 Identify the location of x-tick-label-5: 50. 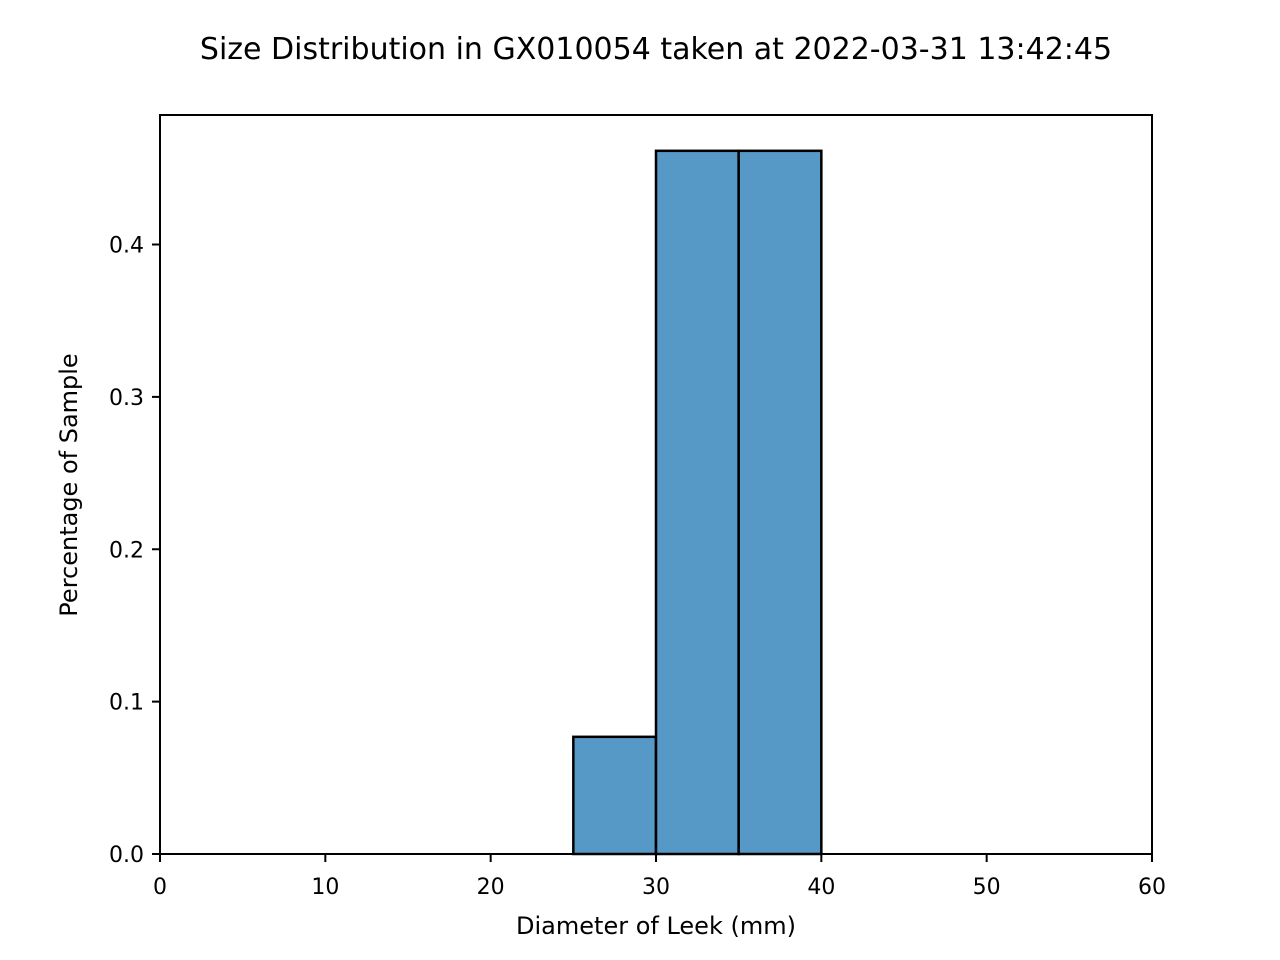
(987, 887).